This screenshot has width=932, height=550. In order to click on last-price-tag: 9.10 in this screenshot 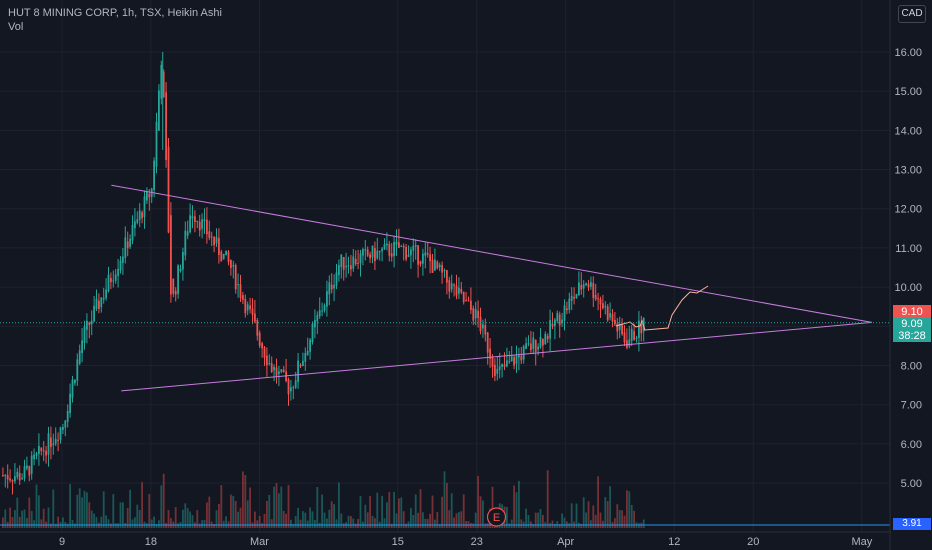, I will do `click(912, 312)`.